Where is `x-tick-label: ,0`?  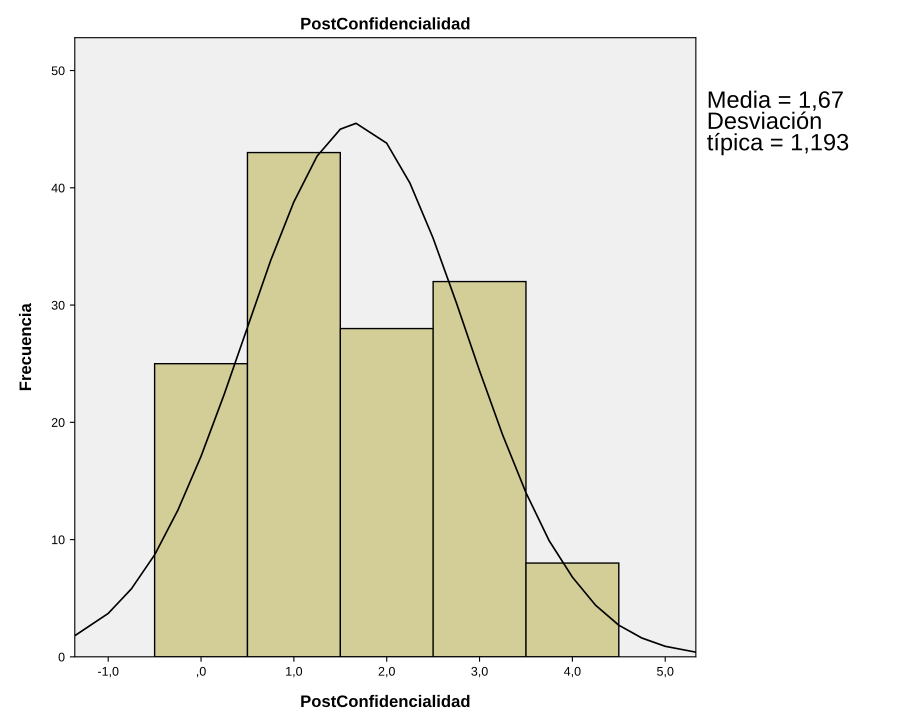
x-tick-label: ,0 is located at coordinates (201, 672).